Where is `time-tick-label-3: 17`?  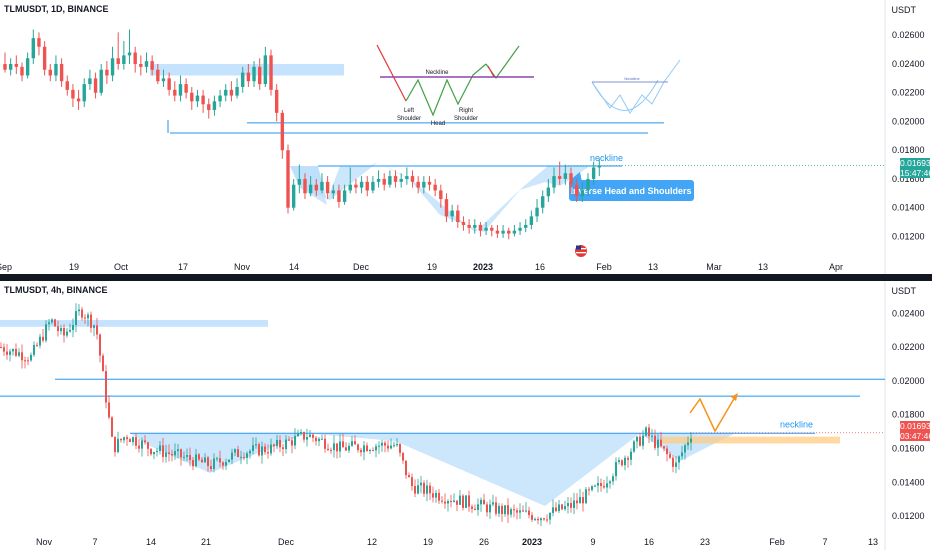
time-tick-label-3: 17 is located at coordinates (183, 267).